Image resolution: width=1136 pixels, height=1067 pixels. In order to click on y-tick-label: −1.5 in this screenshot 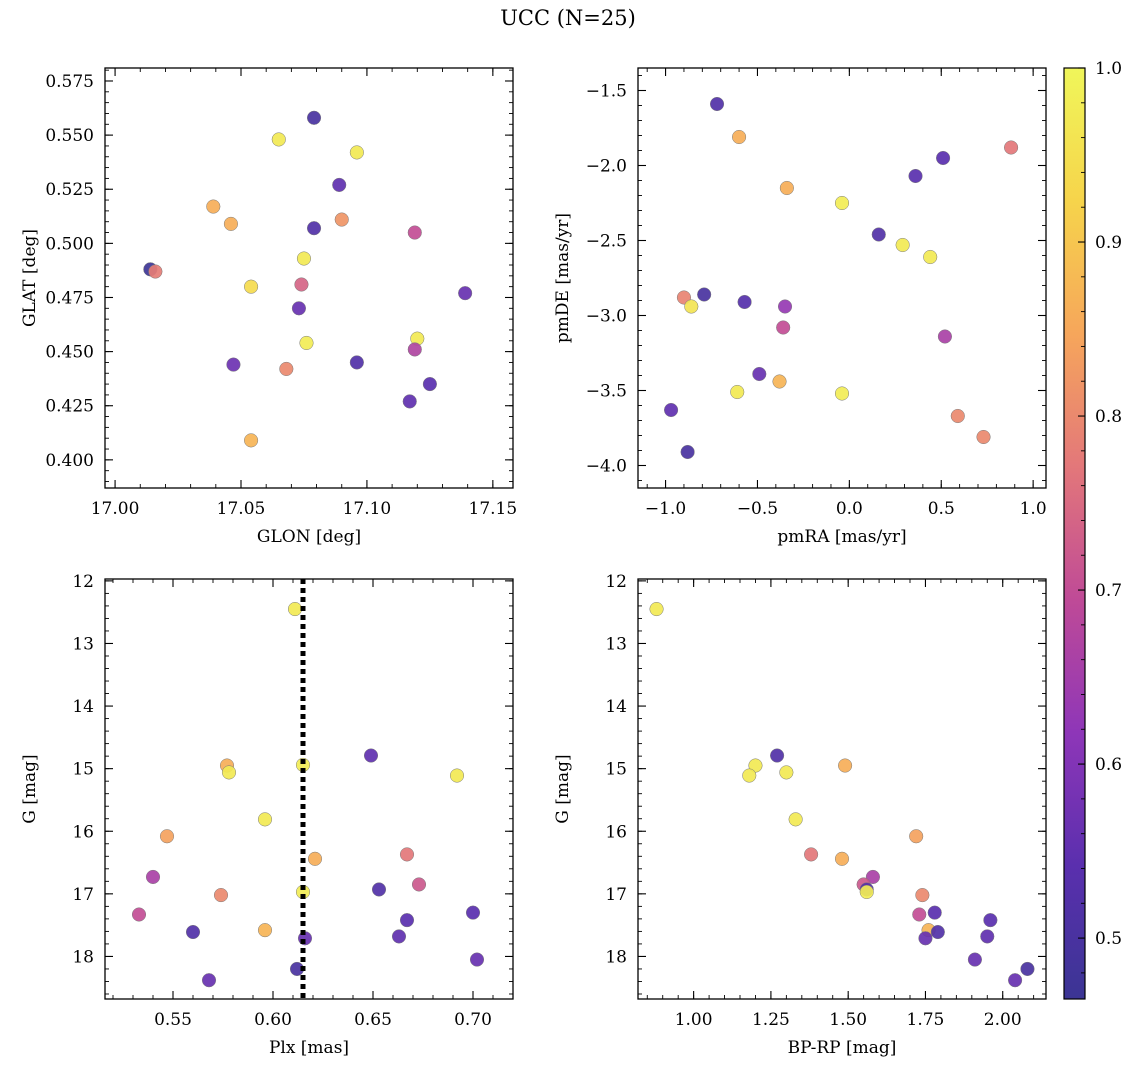, I will do `click(606, 92)`.